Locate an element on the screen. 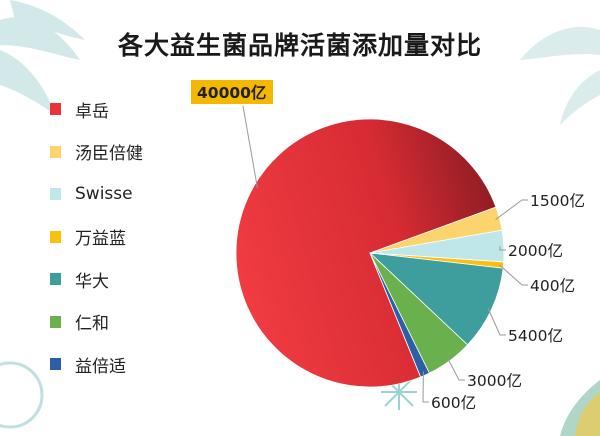 This screenshot has height=436, width=600. chart-title: 各大益生菌品牌活菌添加量对比 is located at coordinates (299, 45).